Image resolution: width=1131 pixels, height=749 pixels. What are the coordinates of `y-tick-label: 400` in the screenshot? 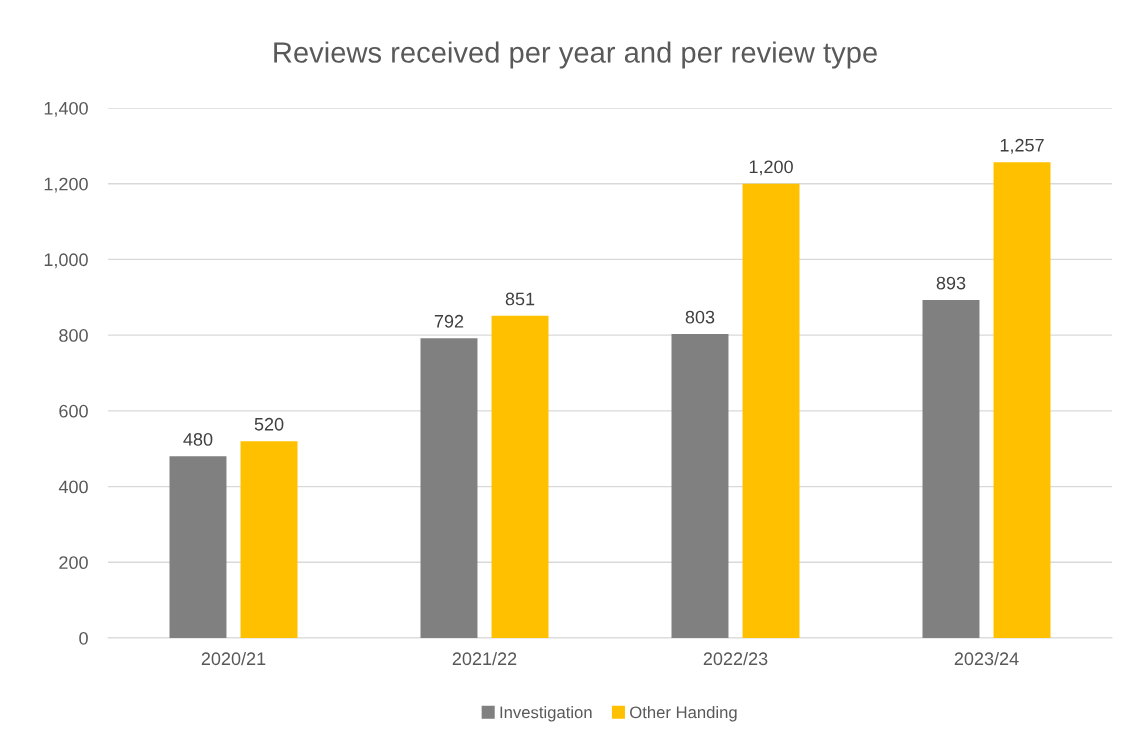 It's located at (73, 487).